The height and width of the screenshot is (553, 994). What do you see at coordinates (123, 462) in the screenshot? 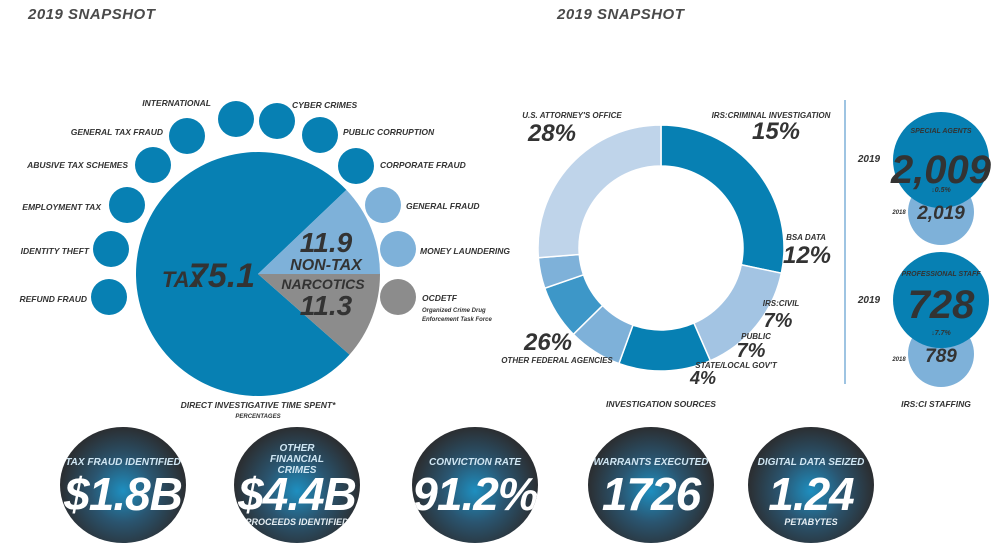
I see `stat-label: TAX FRAUD IDENTIFIED` at bounding box center [123, 462].